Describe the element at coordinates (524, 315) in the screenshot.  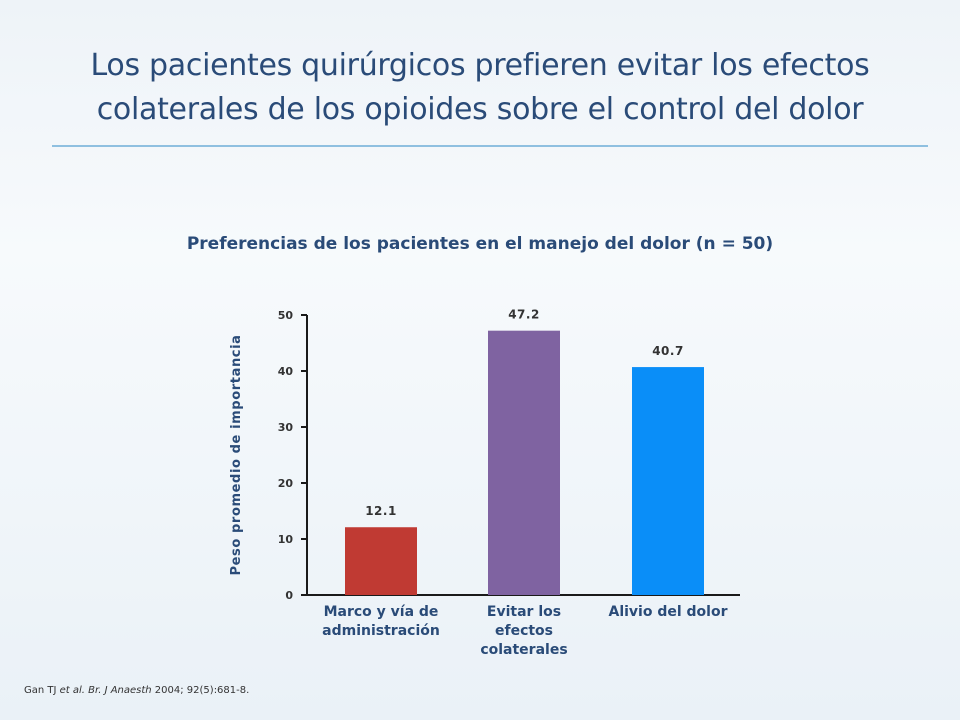
I see `data-label: 47.2` at that location.